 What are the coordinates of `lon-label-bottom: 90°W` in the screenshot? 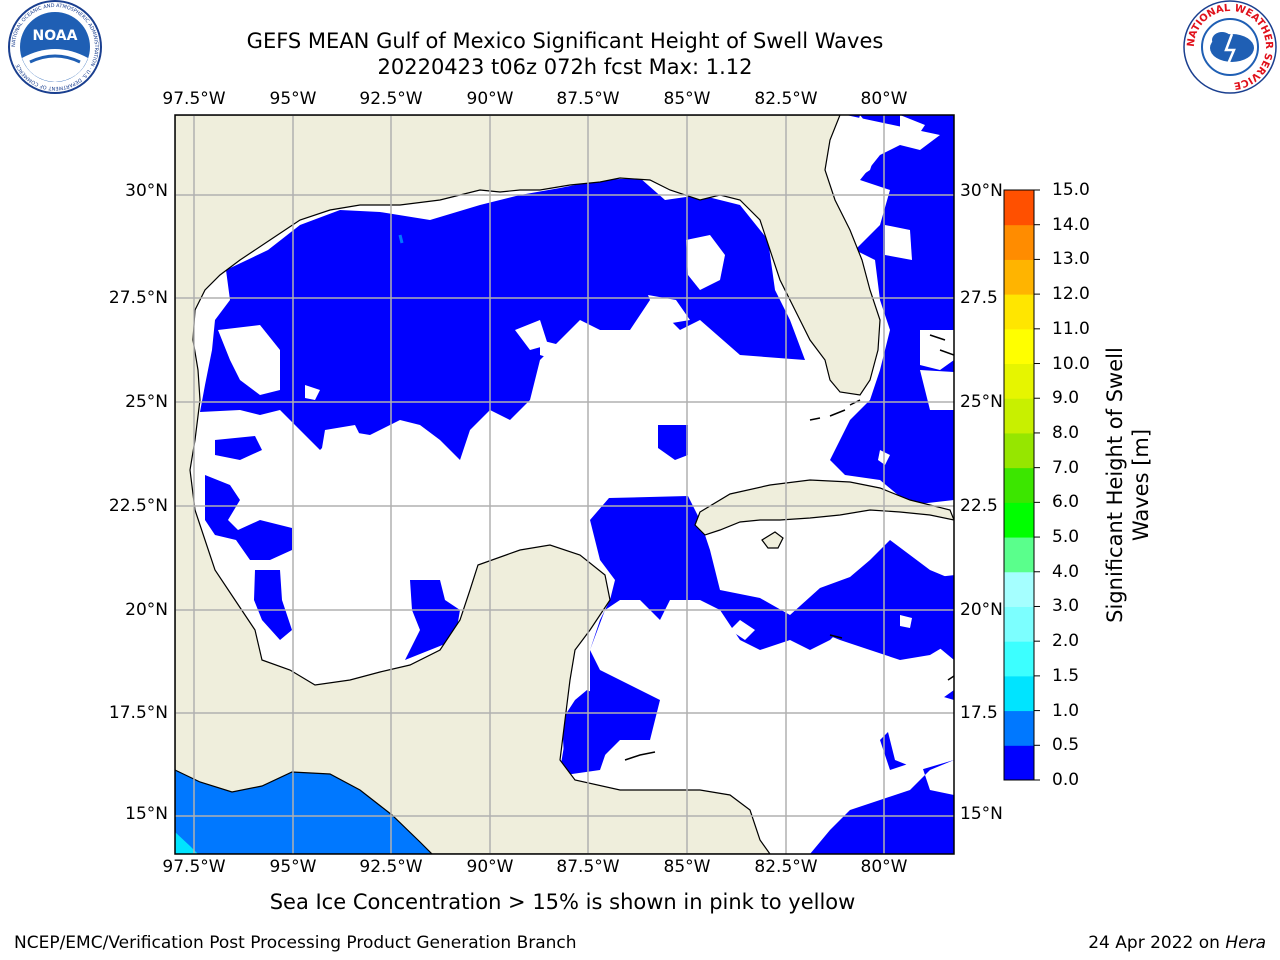 It's located at (490, 867).